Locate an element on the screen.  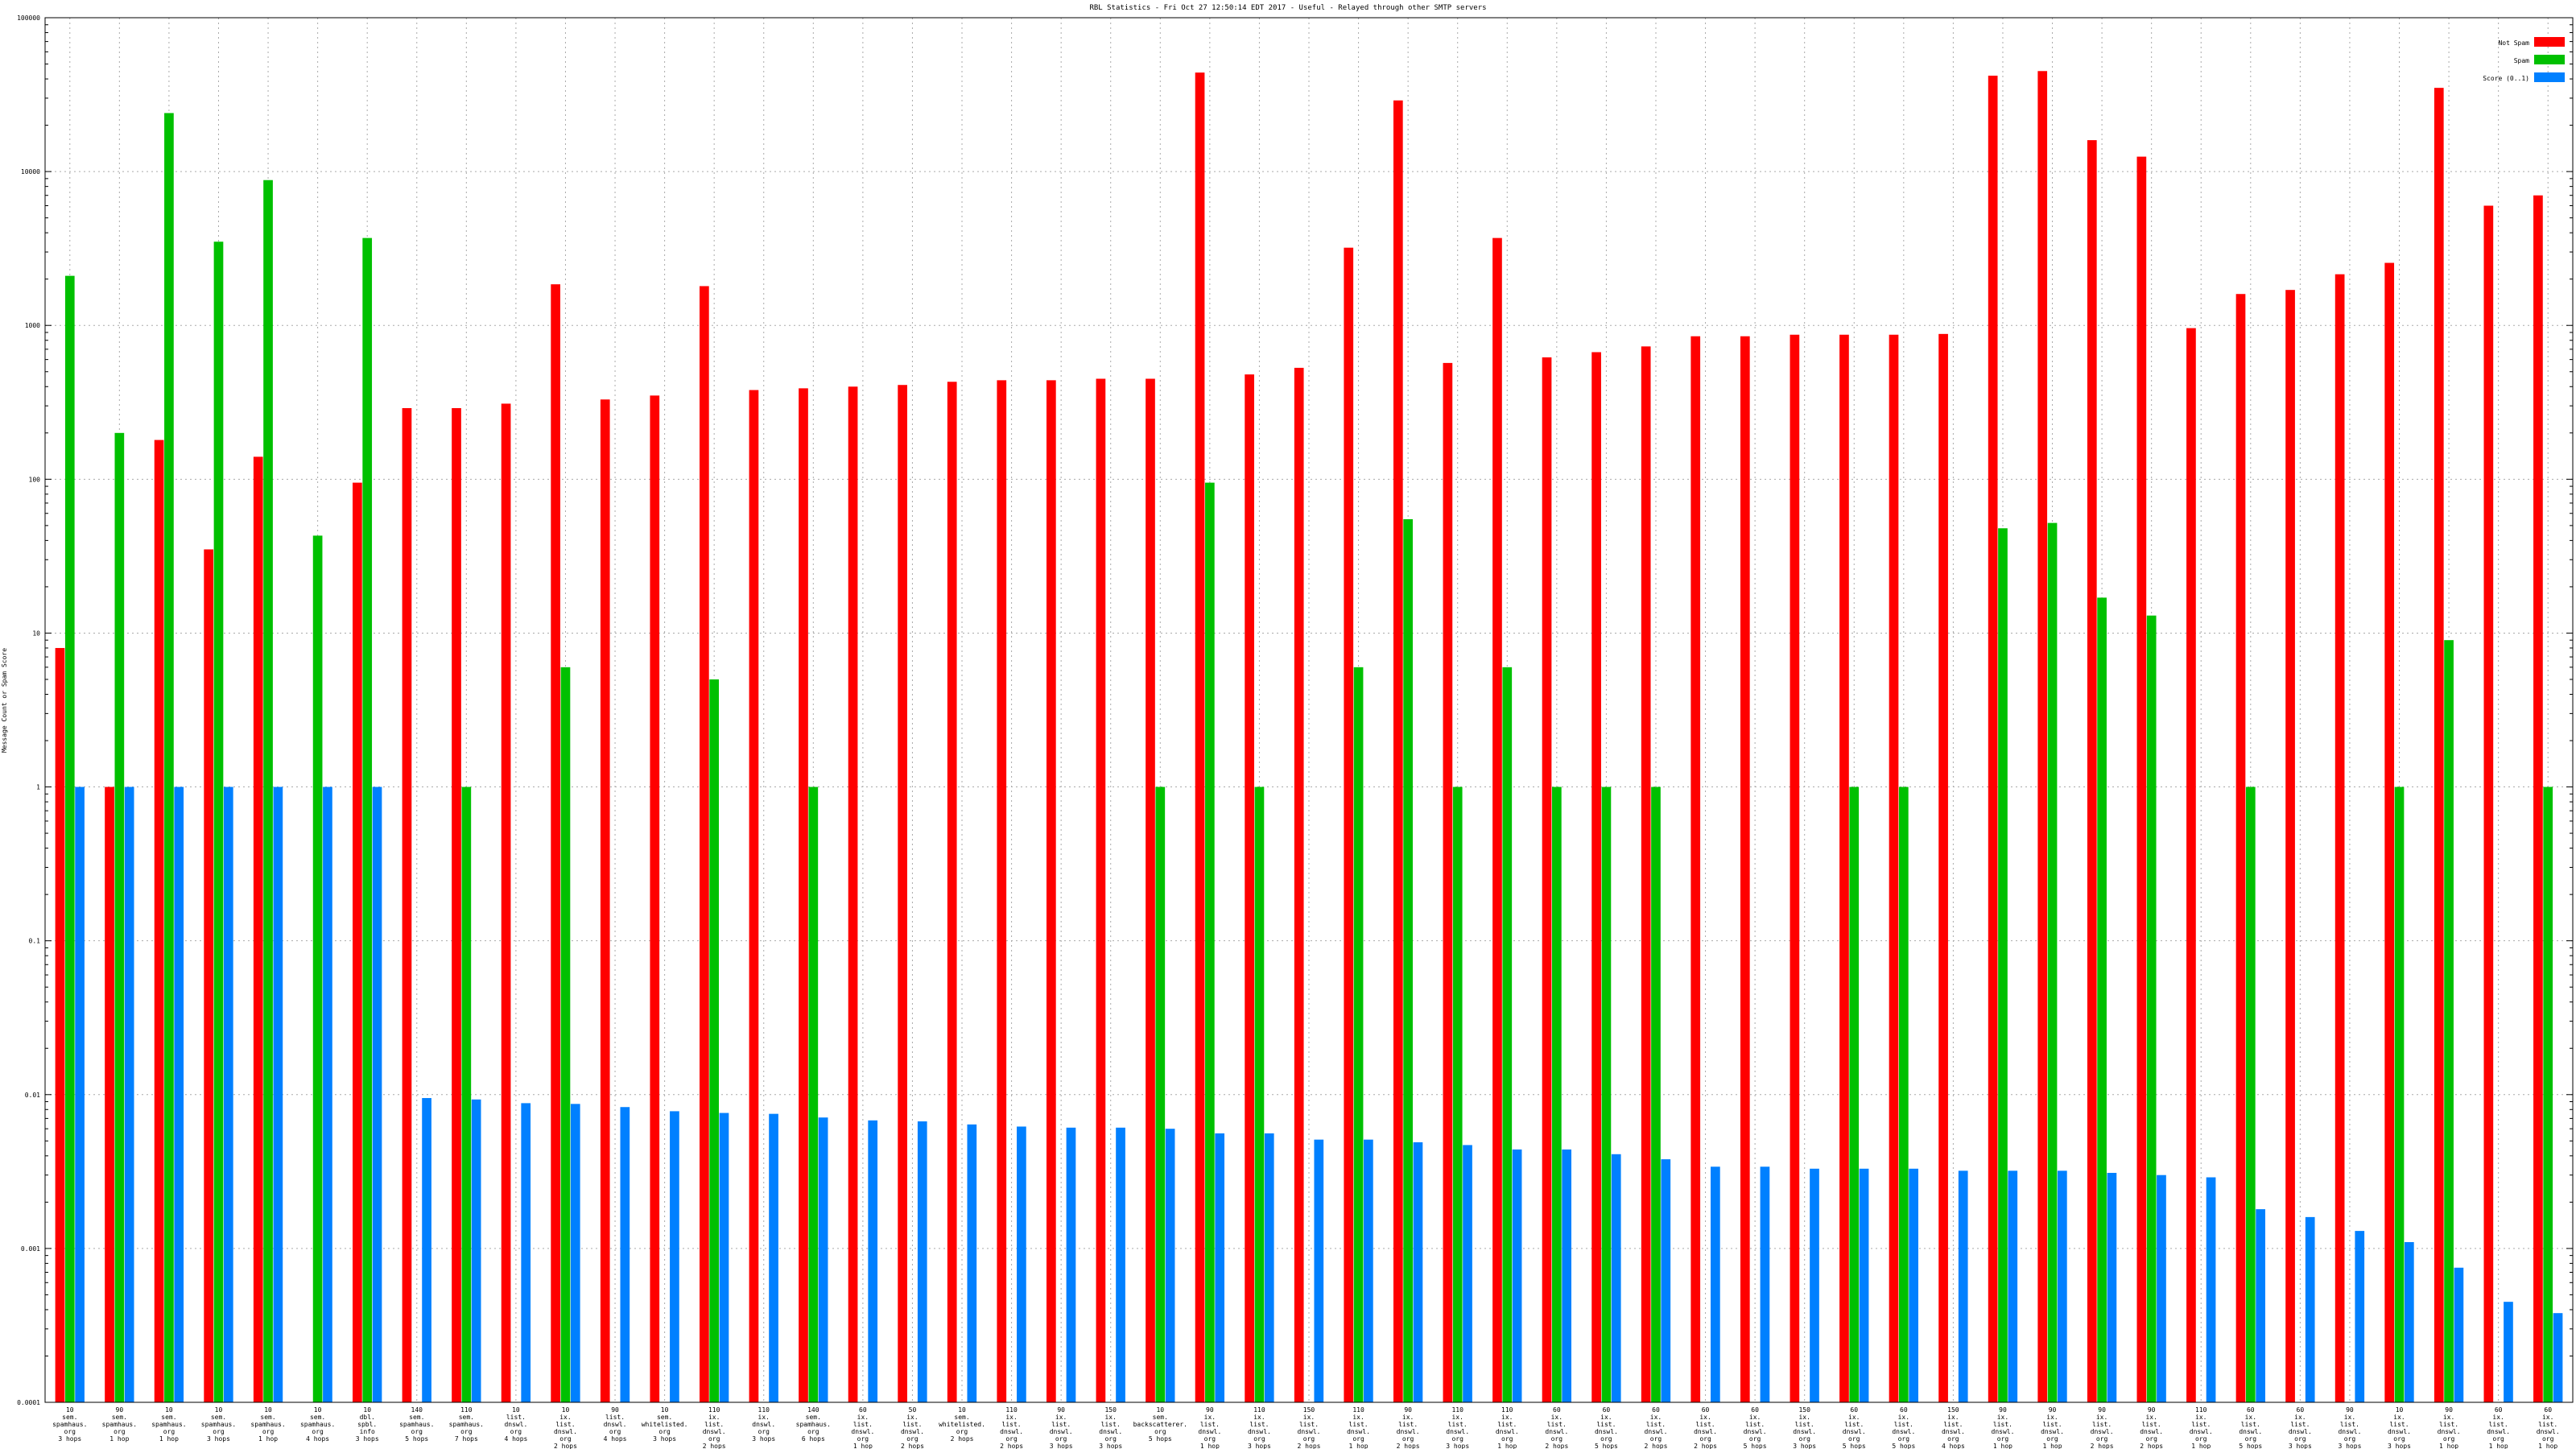
y-tick-label: 0.1 is located at coordinates (35, 941).